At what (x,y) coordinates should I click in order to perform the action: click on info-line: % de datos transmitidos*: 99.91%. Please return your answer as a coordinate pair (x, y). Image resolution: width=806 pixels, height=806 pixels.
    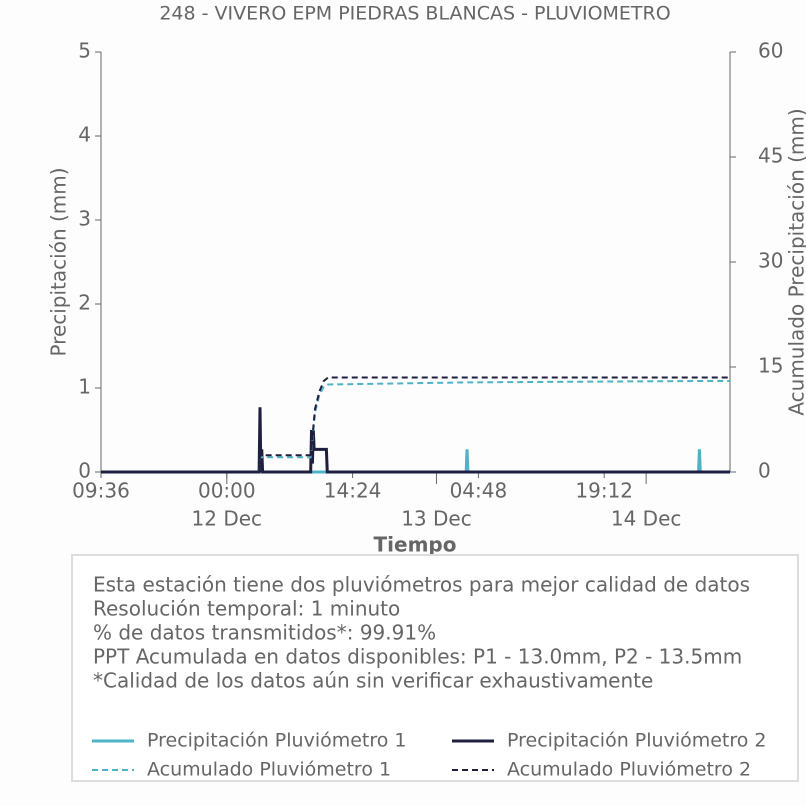
    Looking at the image, I should click on (264, 633).